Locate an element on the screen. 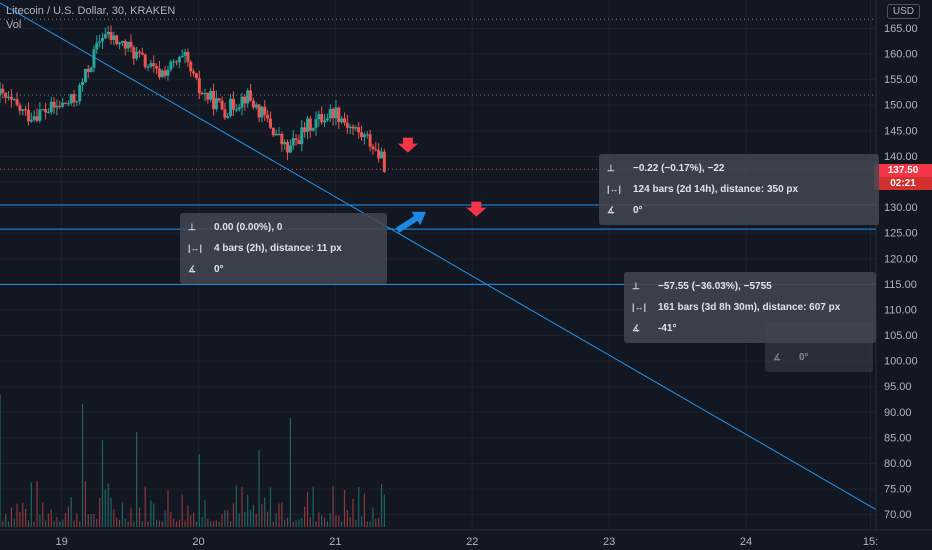 The image size is (932, 550). time-tick-label: 23 is located at coordinates (609, 542).